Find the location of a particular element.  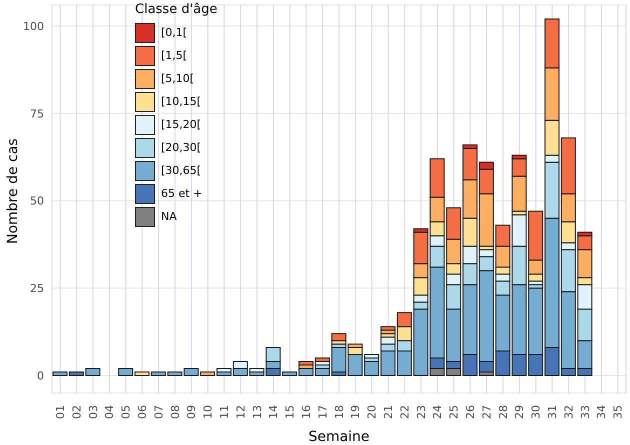

legend-title: Classe d'âge is located at coordinates (176, 9).